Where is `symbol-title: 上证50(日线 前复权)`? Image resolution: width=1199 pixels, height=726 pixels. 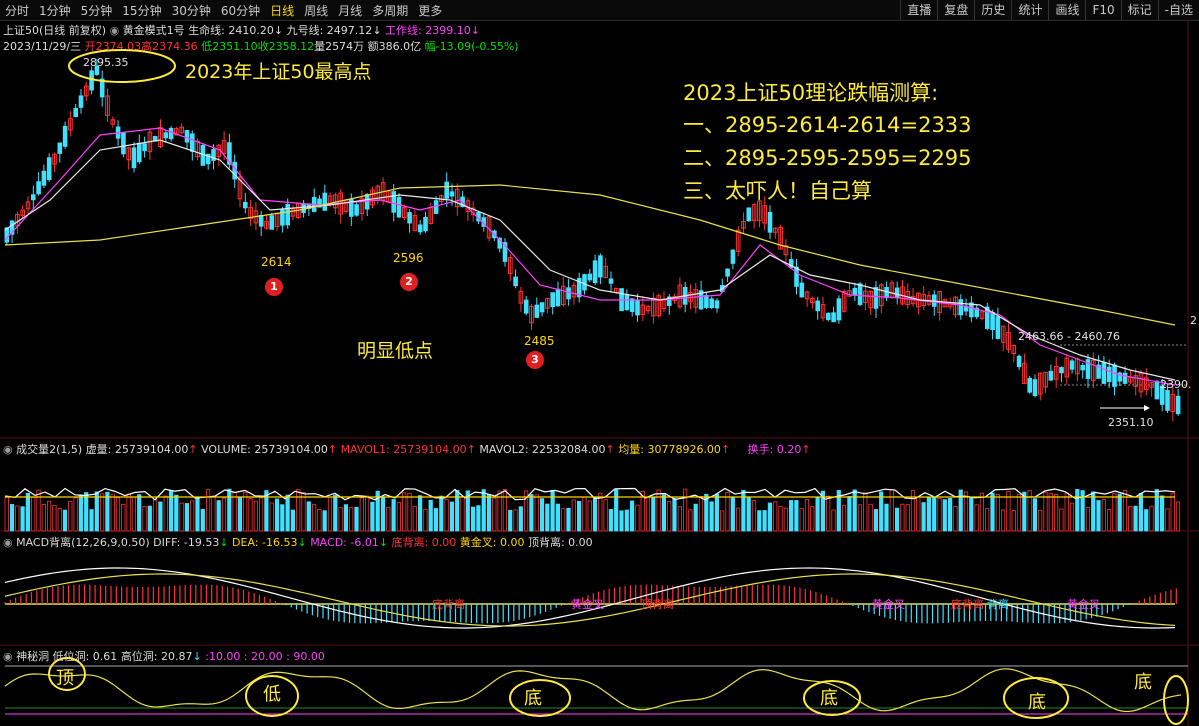 symbol-title: 上证50(日线 前复权) is located at coordinates (55, 30).